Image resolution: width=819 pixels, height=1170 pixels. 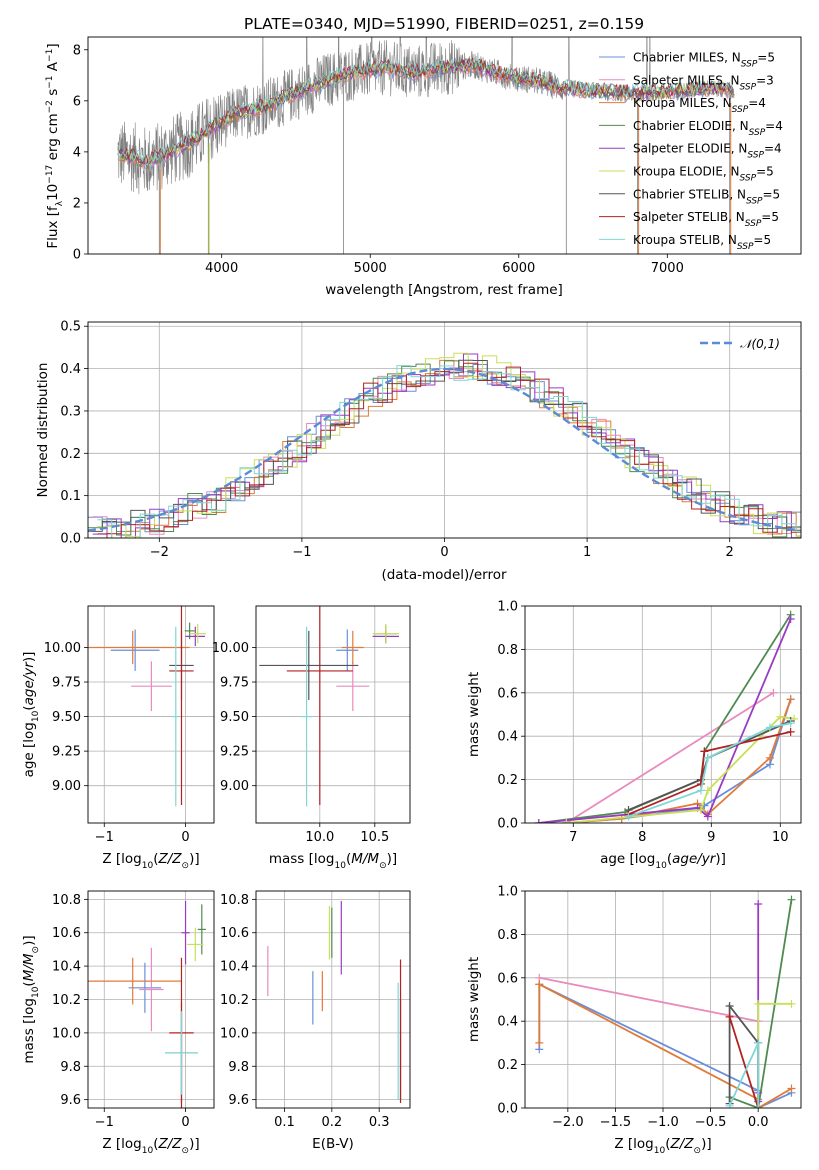 What do you see at coordinates (77, 255) in the screenshot?
I see `y-tick-label: 0` at bounding box center [77, 255].